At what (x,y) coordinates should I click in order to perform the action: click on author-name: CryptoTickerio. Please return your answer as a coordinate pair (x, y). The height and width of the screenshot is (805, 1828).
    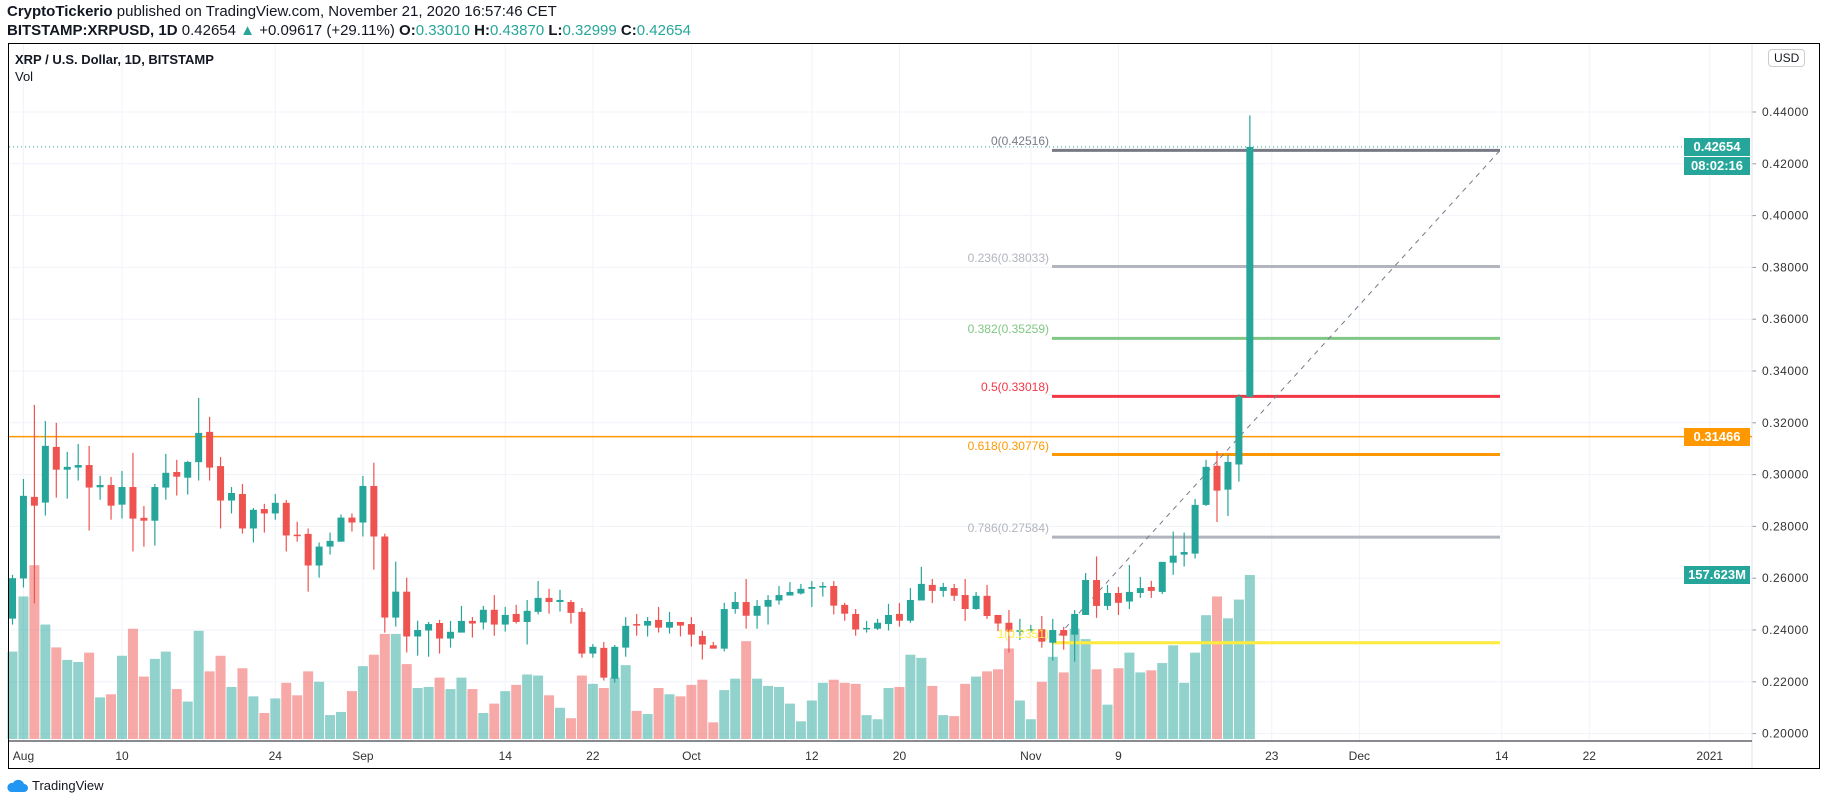
    Looking at the image, I should click on (60, 11).